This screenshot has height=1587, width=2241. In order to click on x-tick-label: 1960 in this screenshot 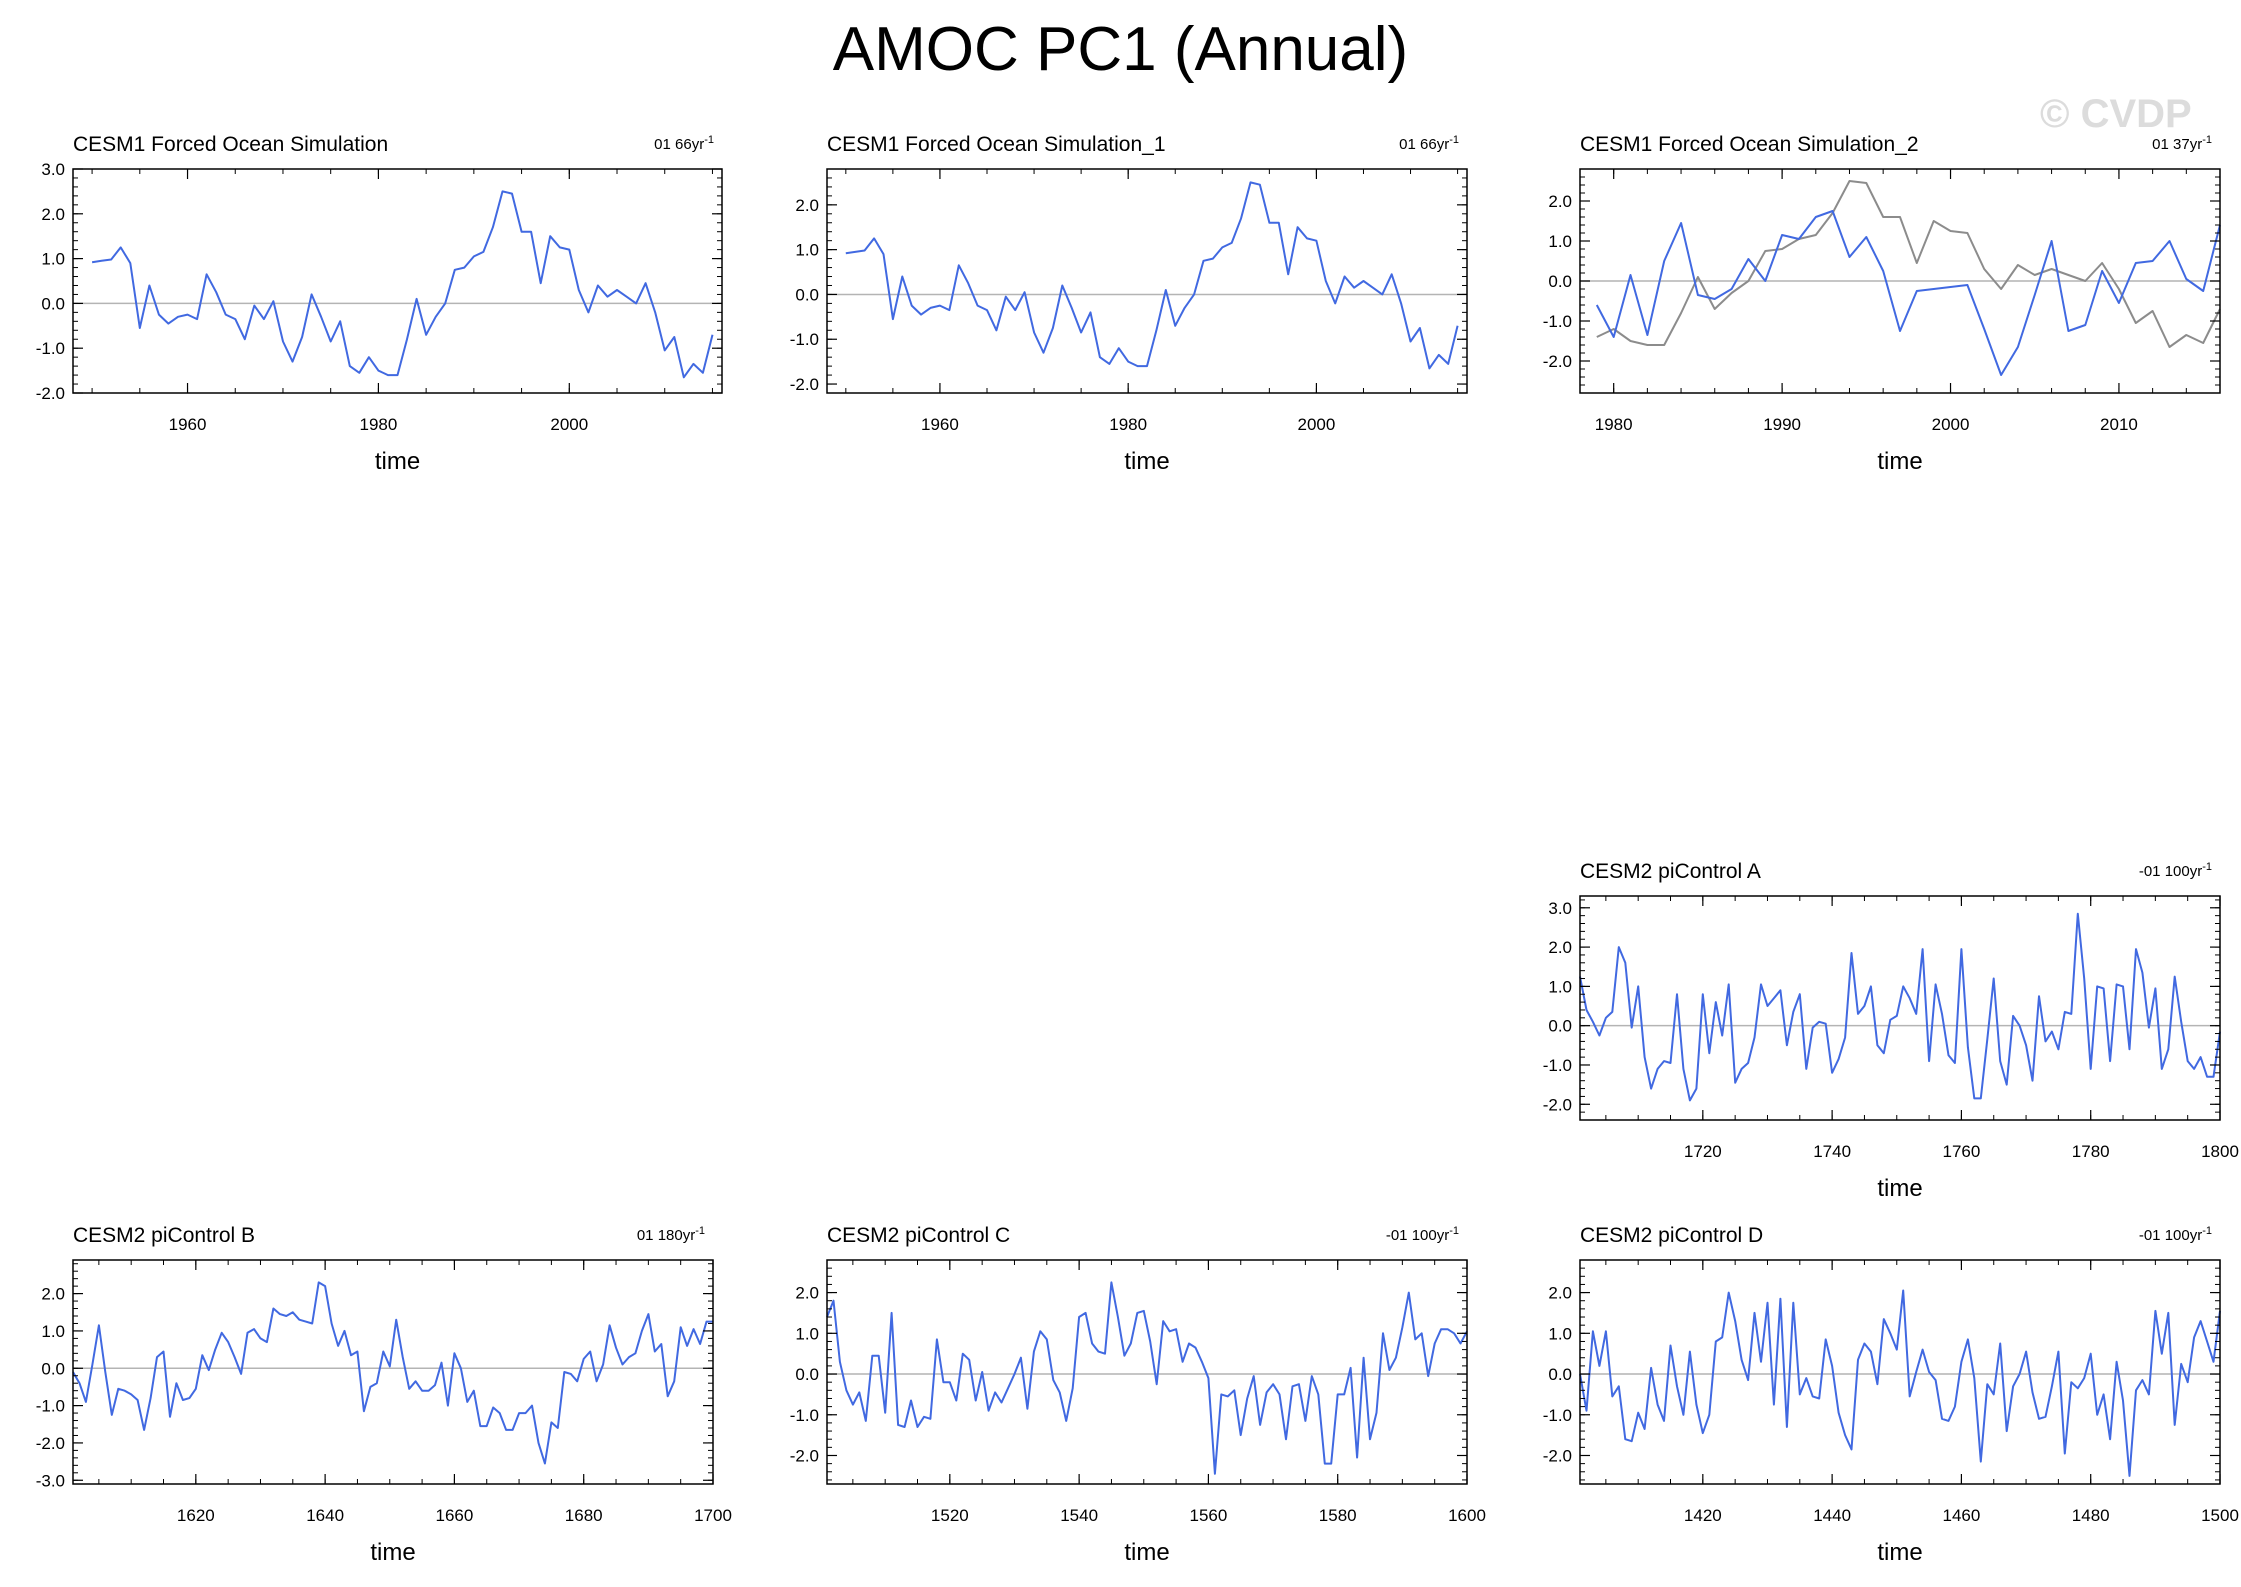, I will do `click(188, 424)`.